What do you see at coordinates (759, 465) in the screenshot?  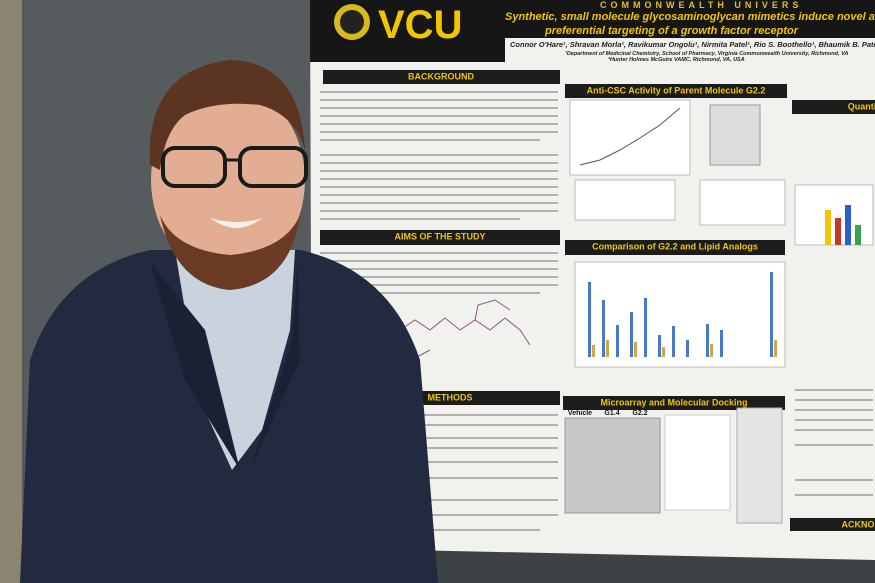 I see `table` at bounding box center [759, 465].